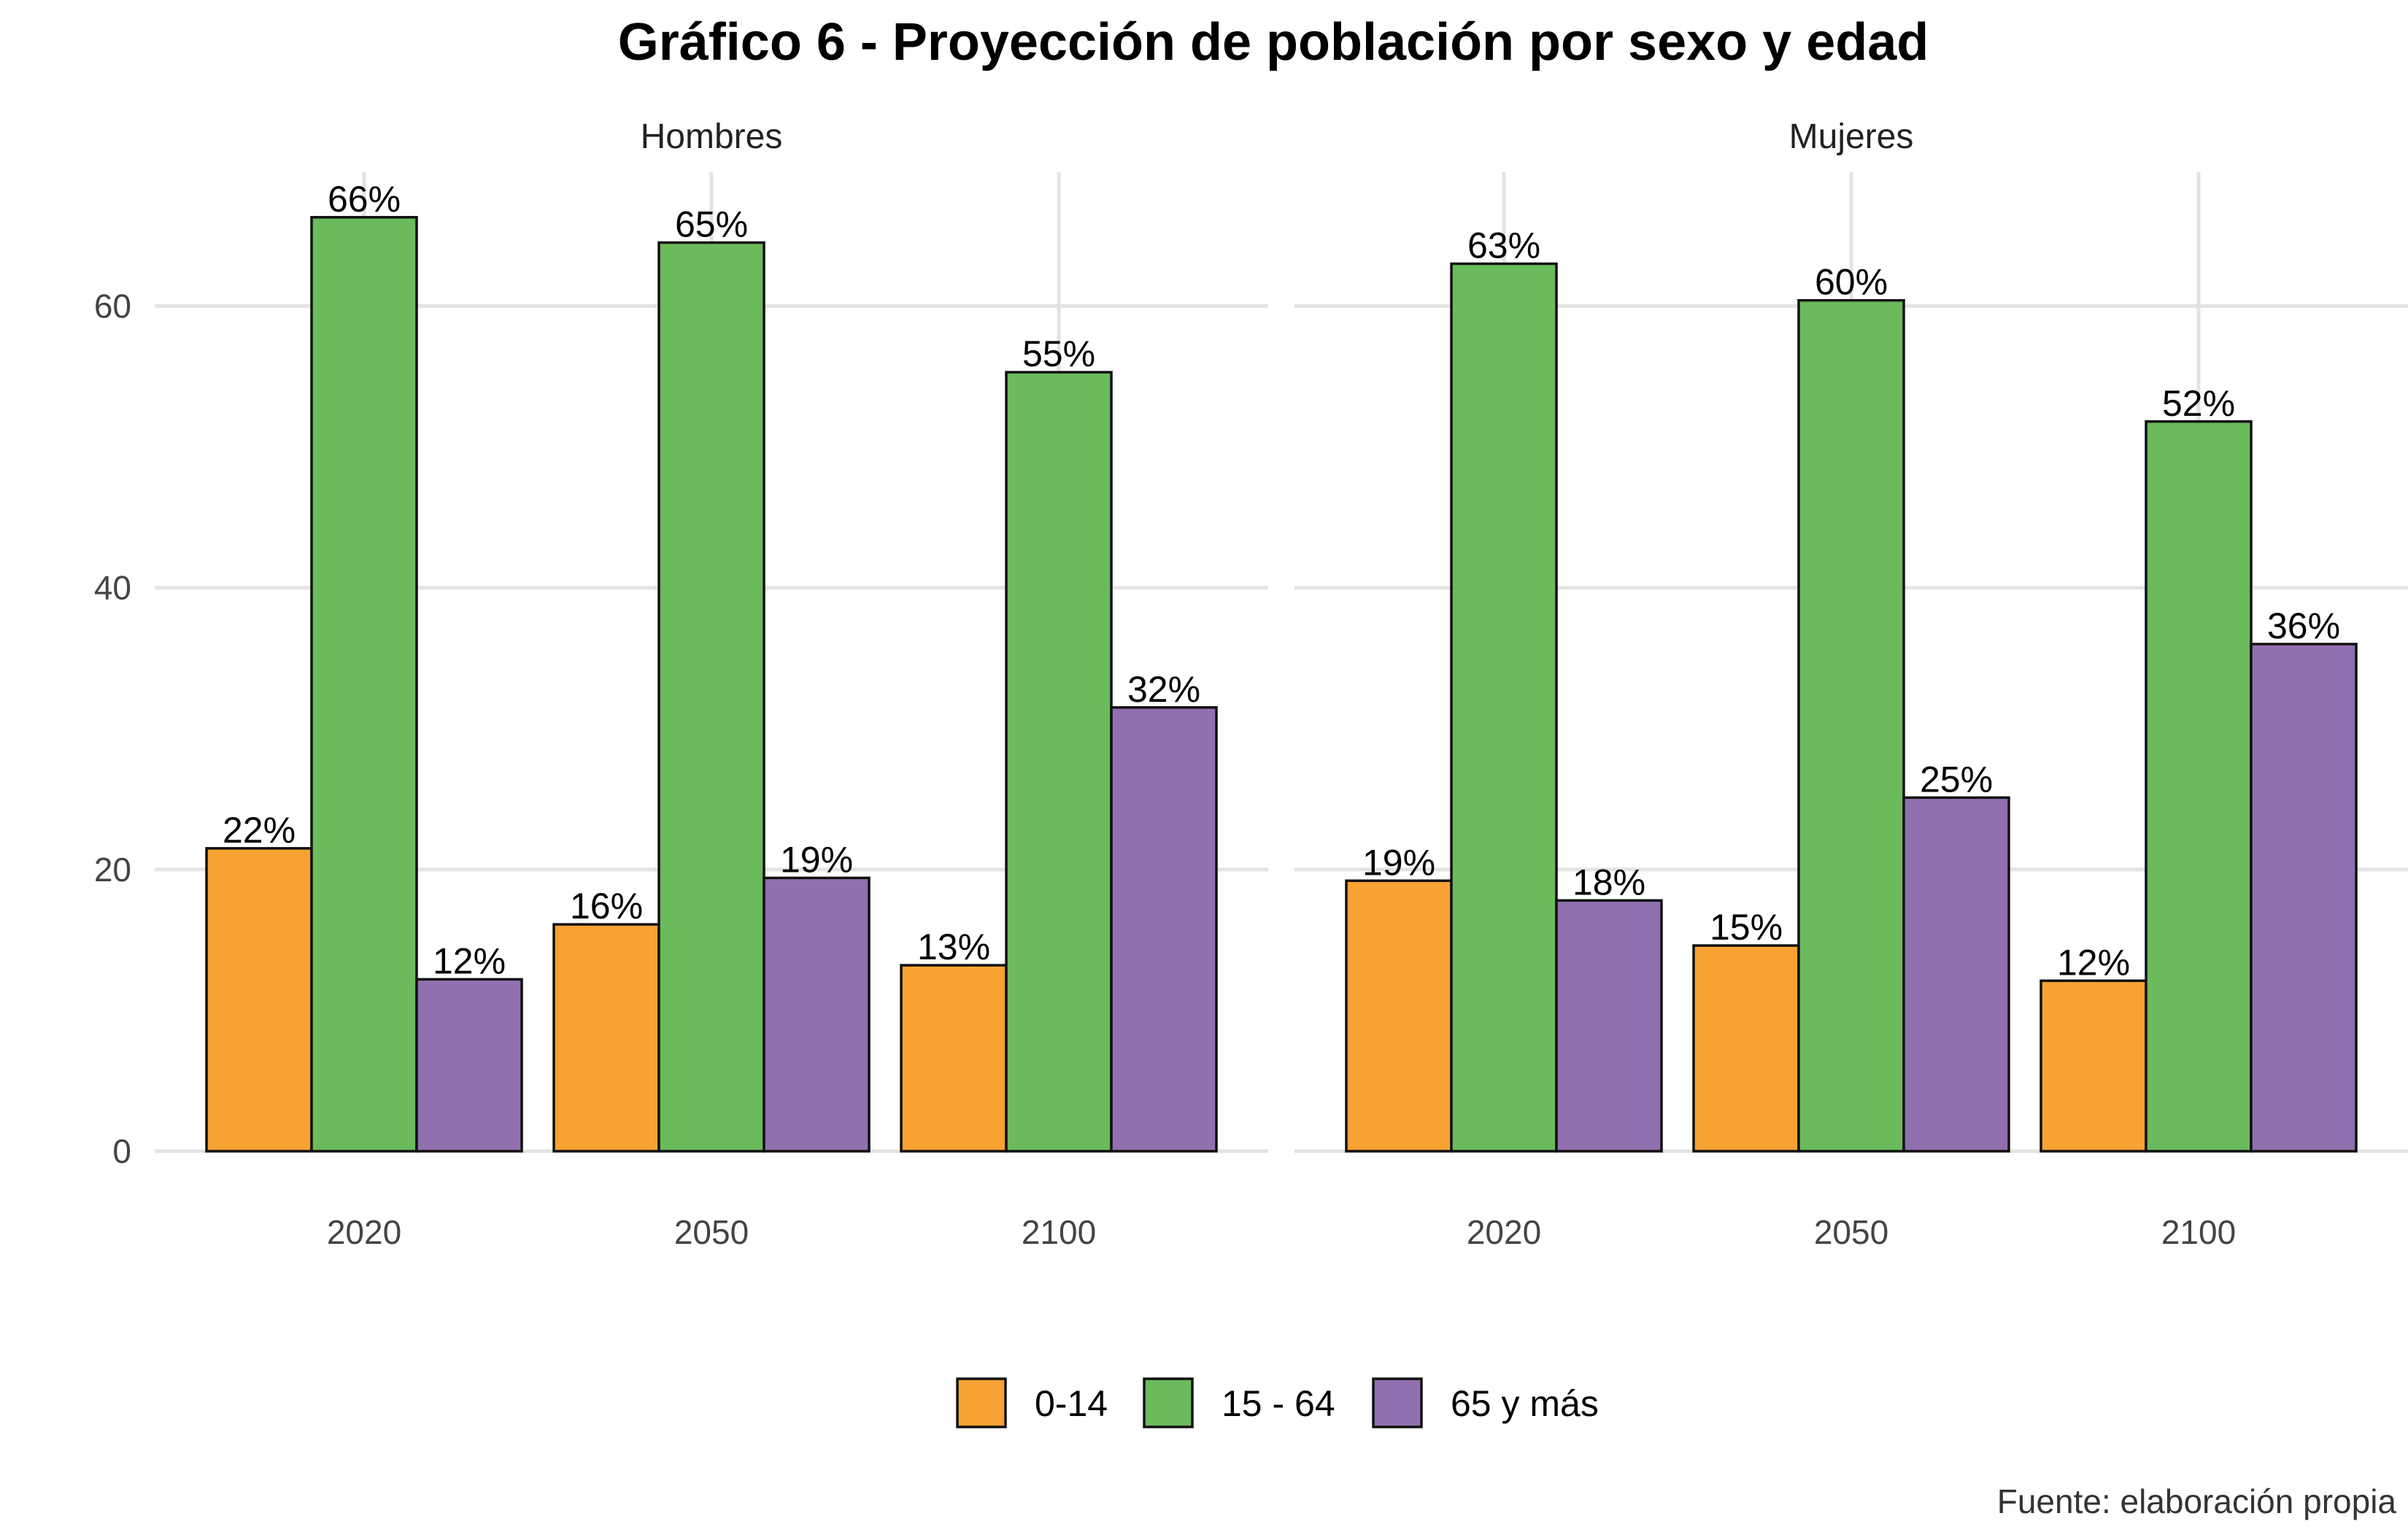  I want to click on legend-label: 65 y más, so click(1525, 1404).